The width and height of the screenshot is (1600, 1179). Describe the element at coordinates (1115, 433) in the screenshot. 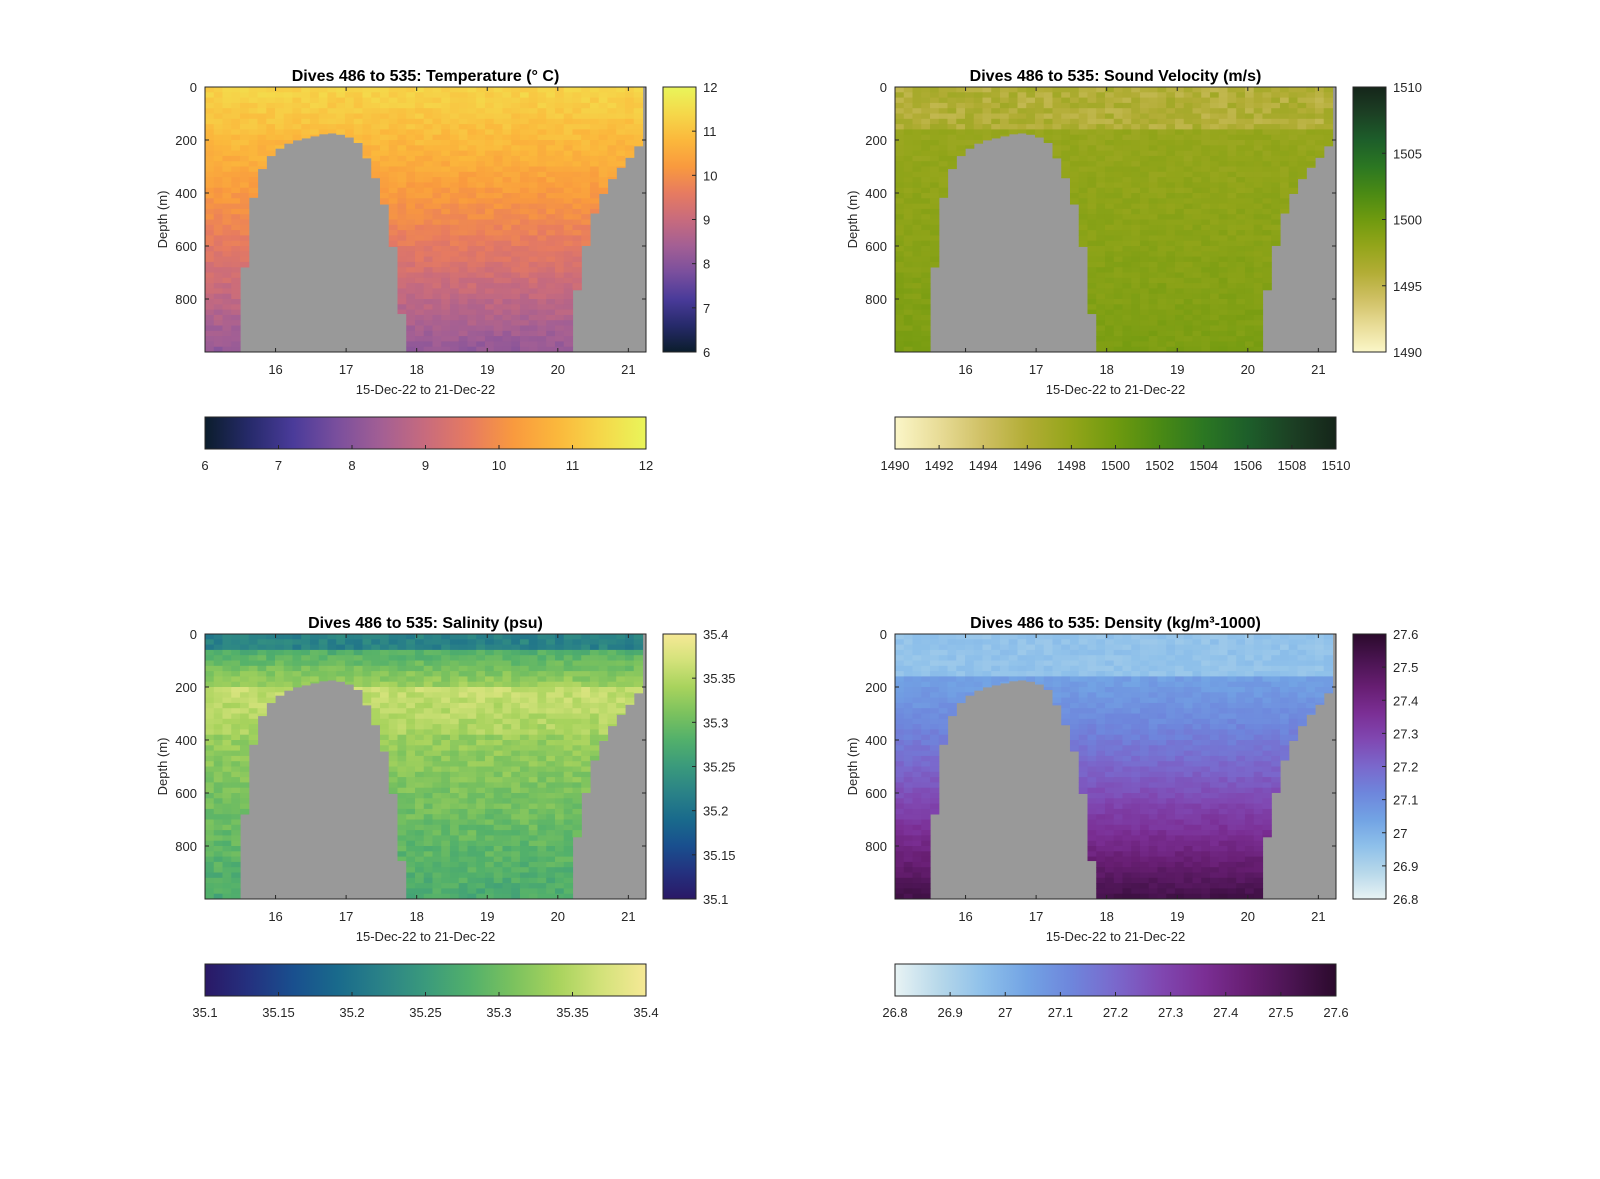

I see `colorbar-horizontal` at that location.